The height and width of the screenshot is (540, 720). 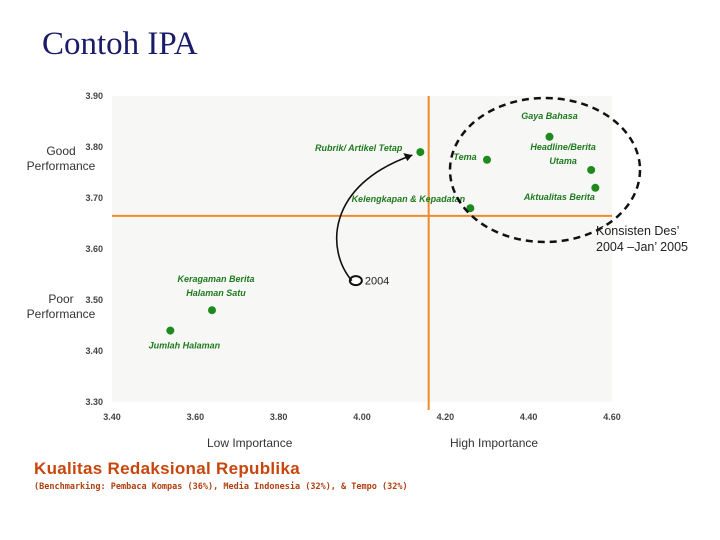 I want to click on high-importance-label: High Importance, so click(x=494, y=443).